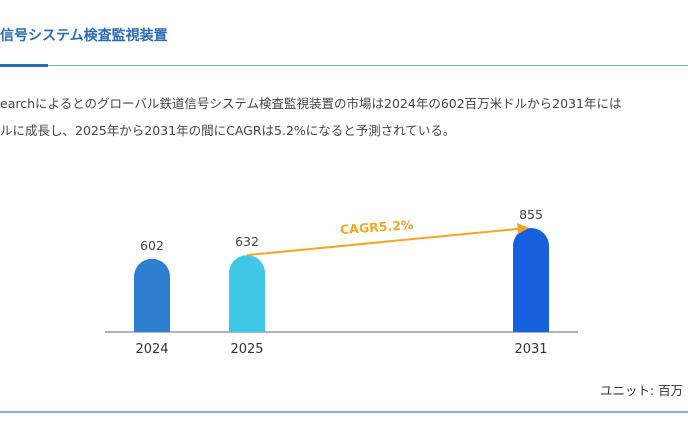 This screenshot has height=424, width=688. I want to click on section-title: 信号システム検査監視装置, so click(84, 36).